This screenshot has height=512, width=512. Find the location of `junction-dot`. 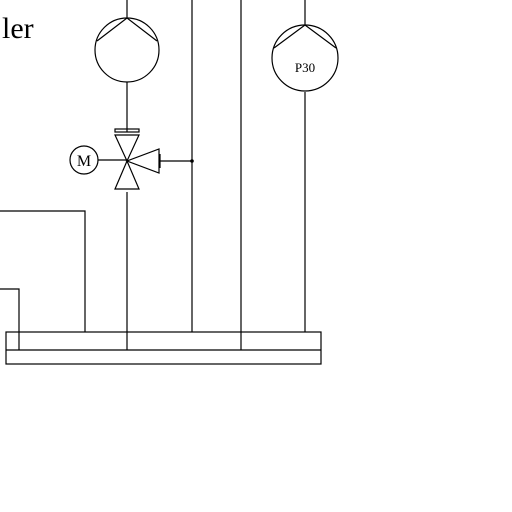

junction-dot is located at coordinates (192, 161).